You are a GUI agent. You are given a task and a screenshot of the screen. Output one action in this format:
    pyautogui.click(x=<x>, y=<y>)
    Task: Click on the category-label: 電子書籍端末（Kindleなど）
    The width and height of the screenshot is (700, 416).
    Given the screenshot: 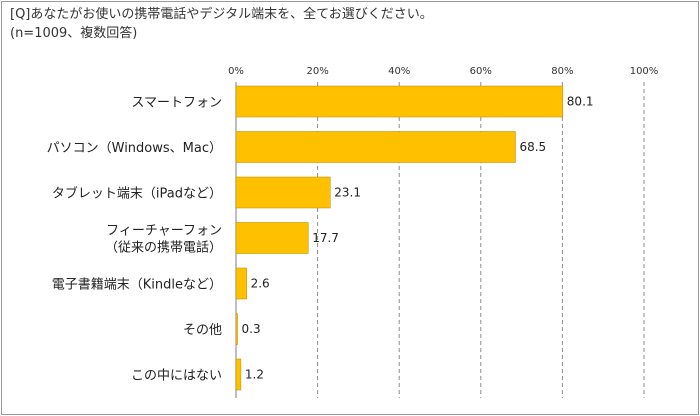 What is the action you would take?
    pyautogui.click(x=137, y=285)
    